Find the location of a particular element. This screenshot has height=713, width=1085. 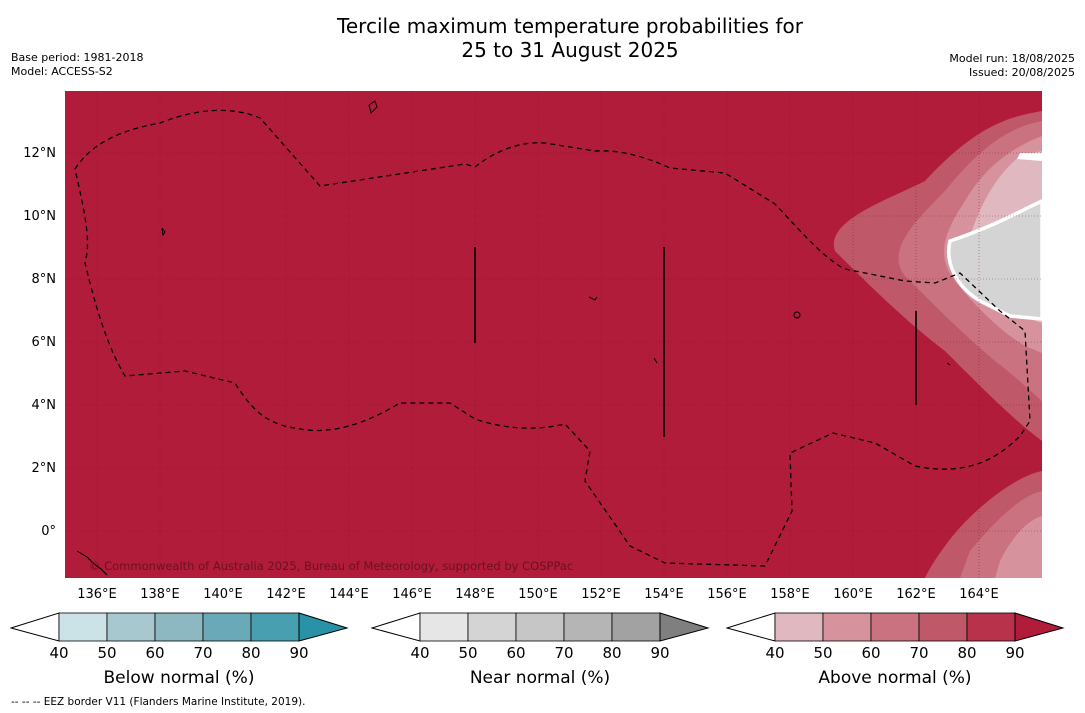

model-run-text: Model run: 18/08/2025 is located at coordinates (1012, 58).